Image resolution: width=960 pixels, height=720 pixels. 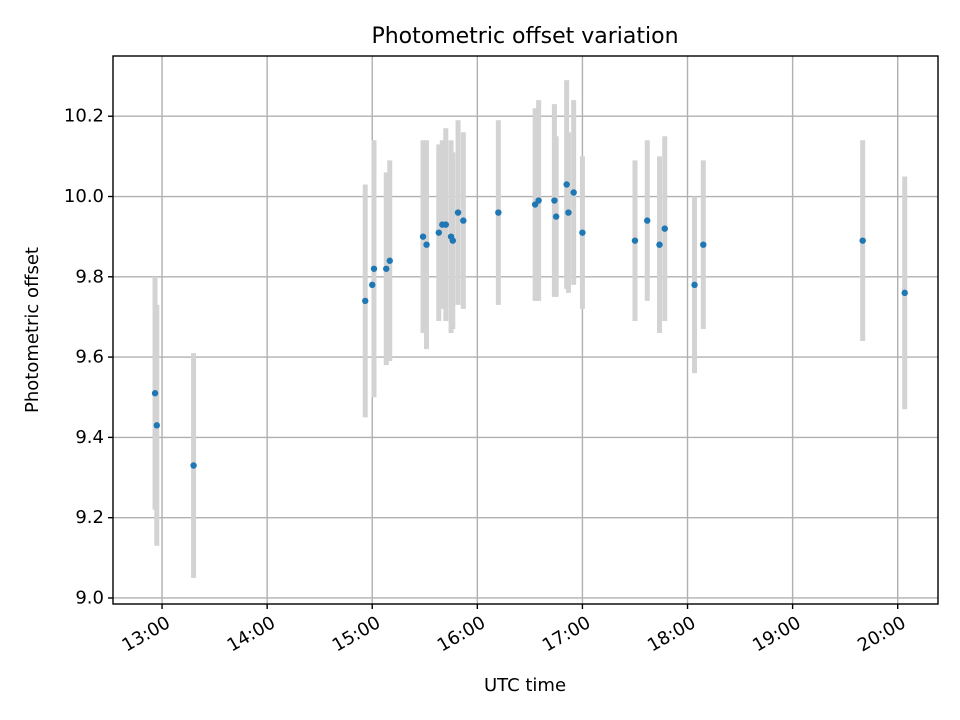 I want to click on y-tick-label: 9.4, so click(x=89, y=437).